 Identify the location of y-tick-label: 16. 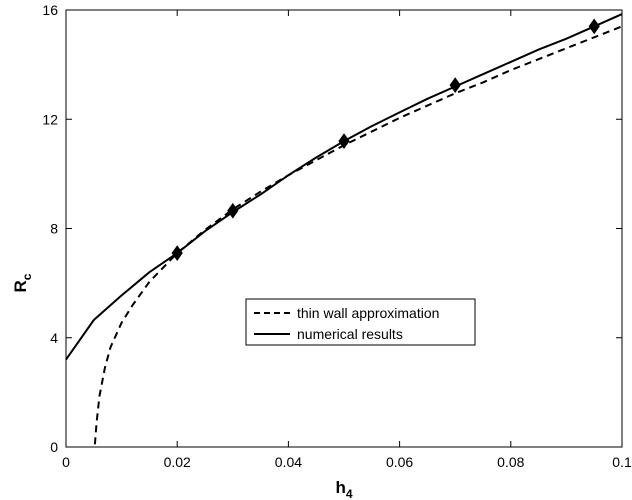
(50, 10).